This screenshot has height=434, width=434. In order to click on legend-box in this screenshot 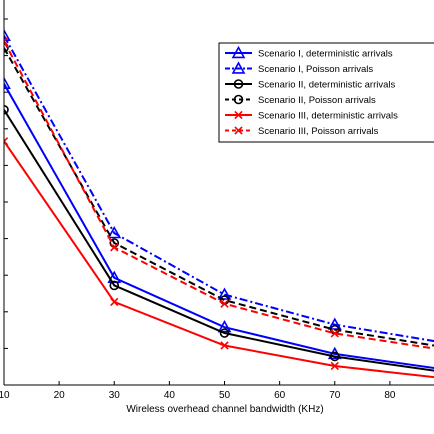, I will do `click(326, 92)`.